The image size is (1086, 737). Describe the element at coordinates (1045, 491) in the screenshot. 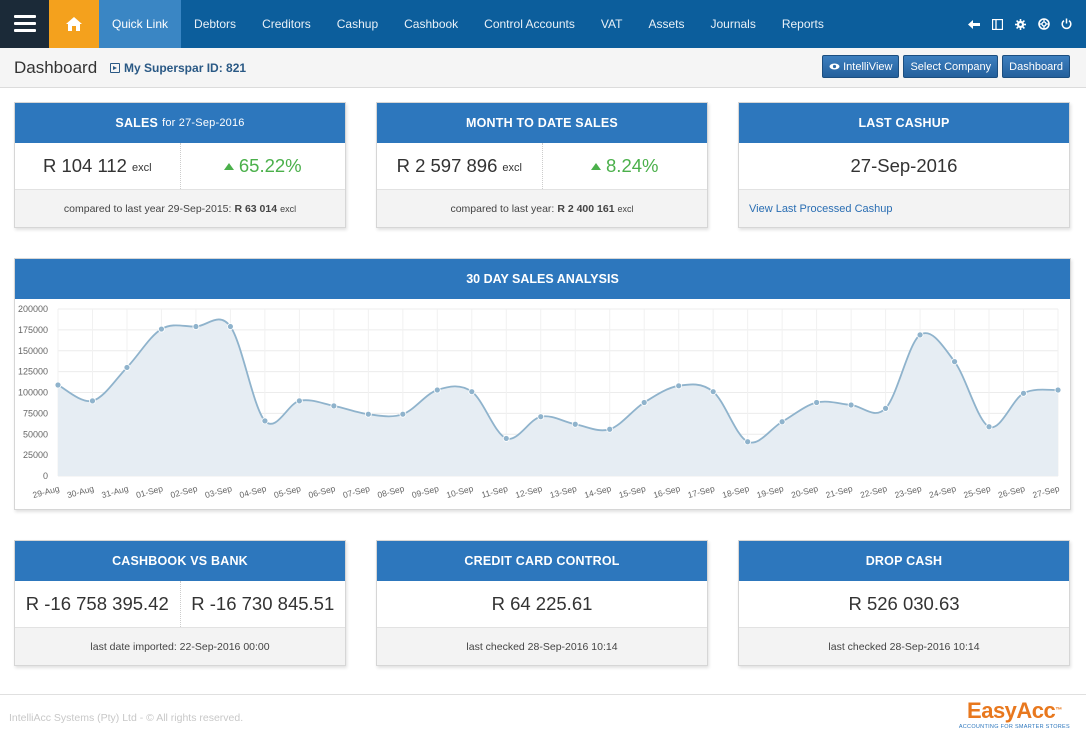

I see `x-tick-label: 27-Sep` at that location.